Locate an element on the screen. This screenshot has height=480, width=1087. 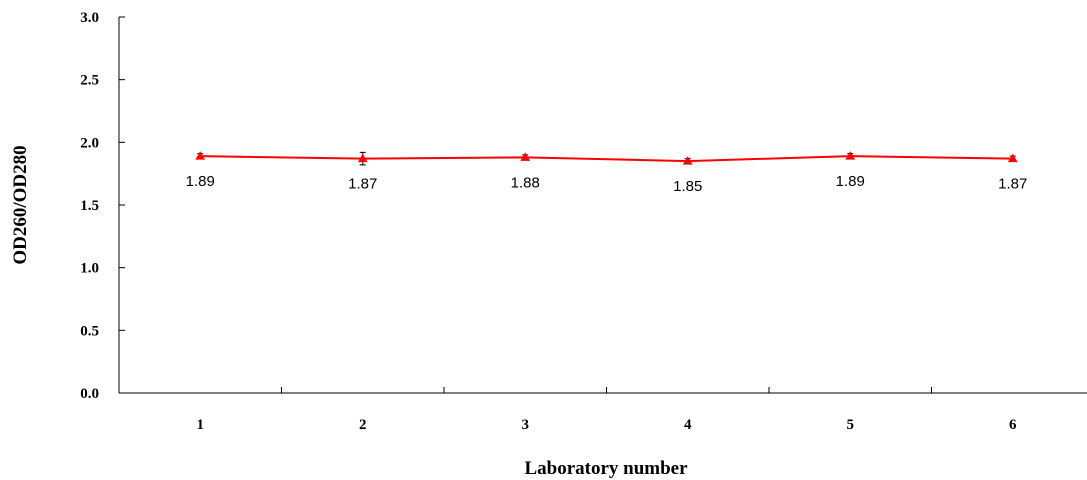
data-label: 1.88 is located at coordinates (525, 182).